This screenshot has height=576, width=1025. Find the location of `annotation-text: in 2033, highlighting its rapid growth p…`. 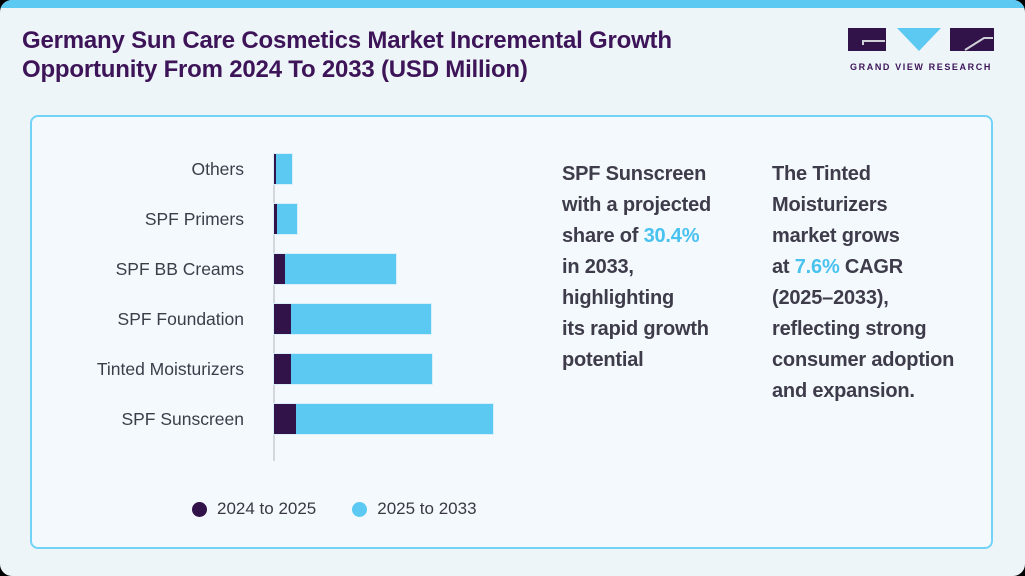

annotation-text: in 2033, highlighting its rapid growth p… is located at coordinates (635, 313).